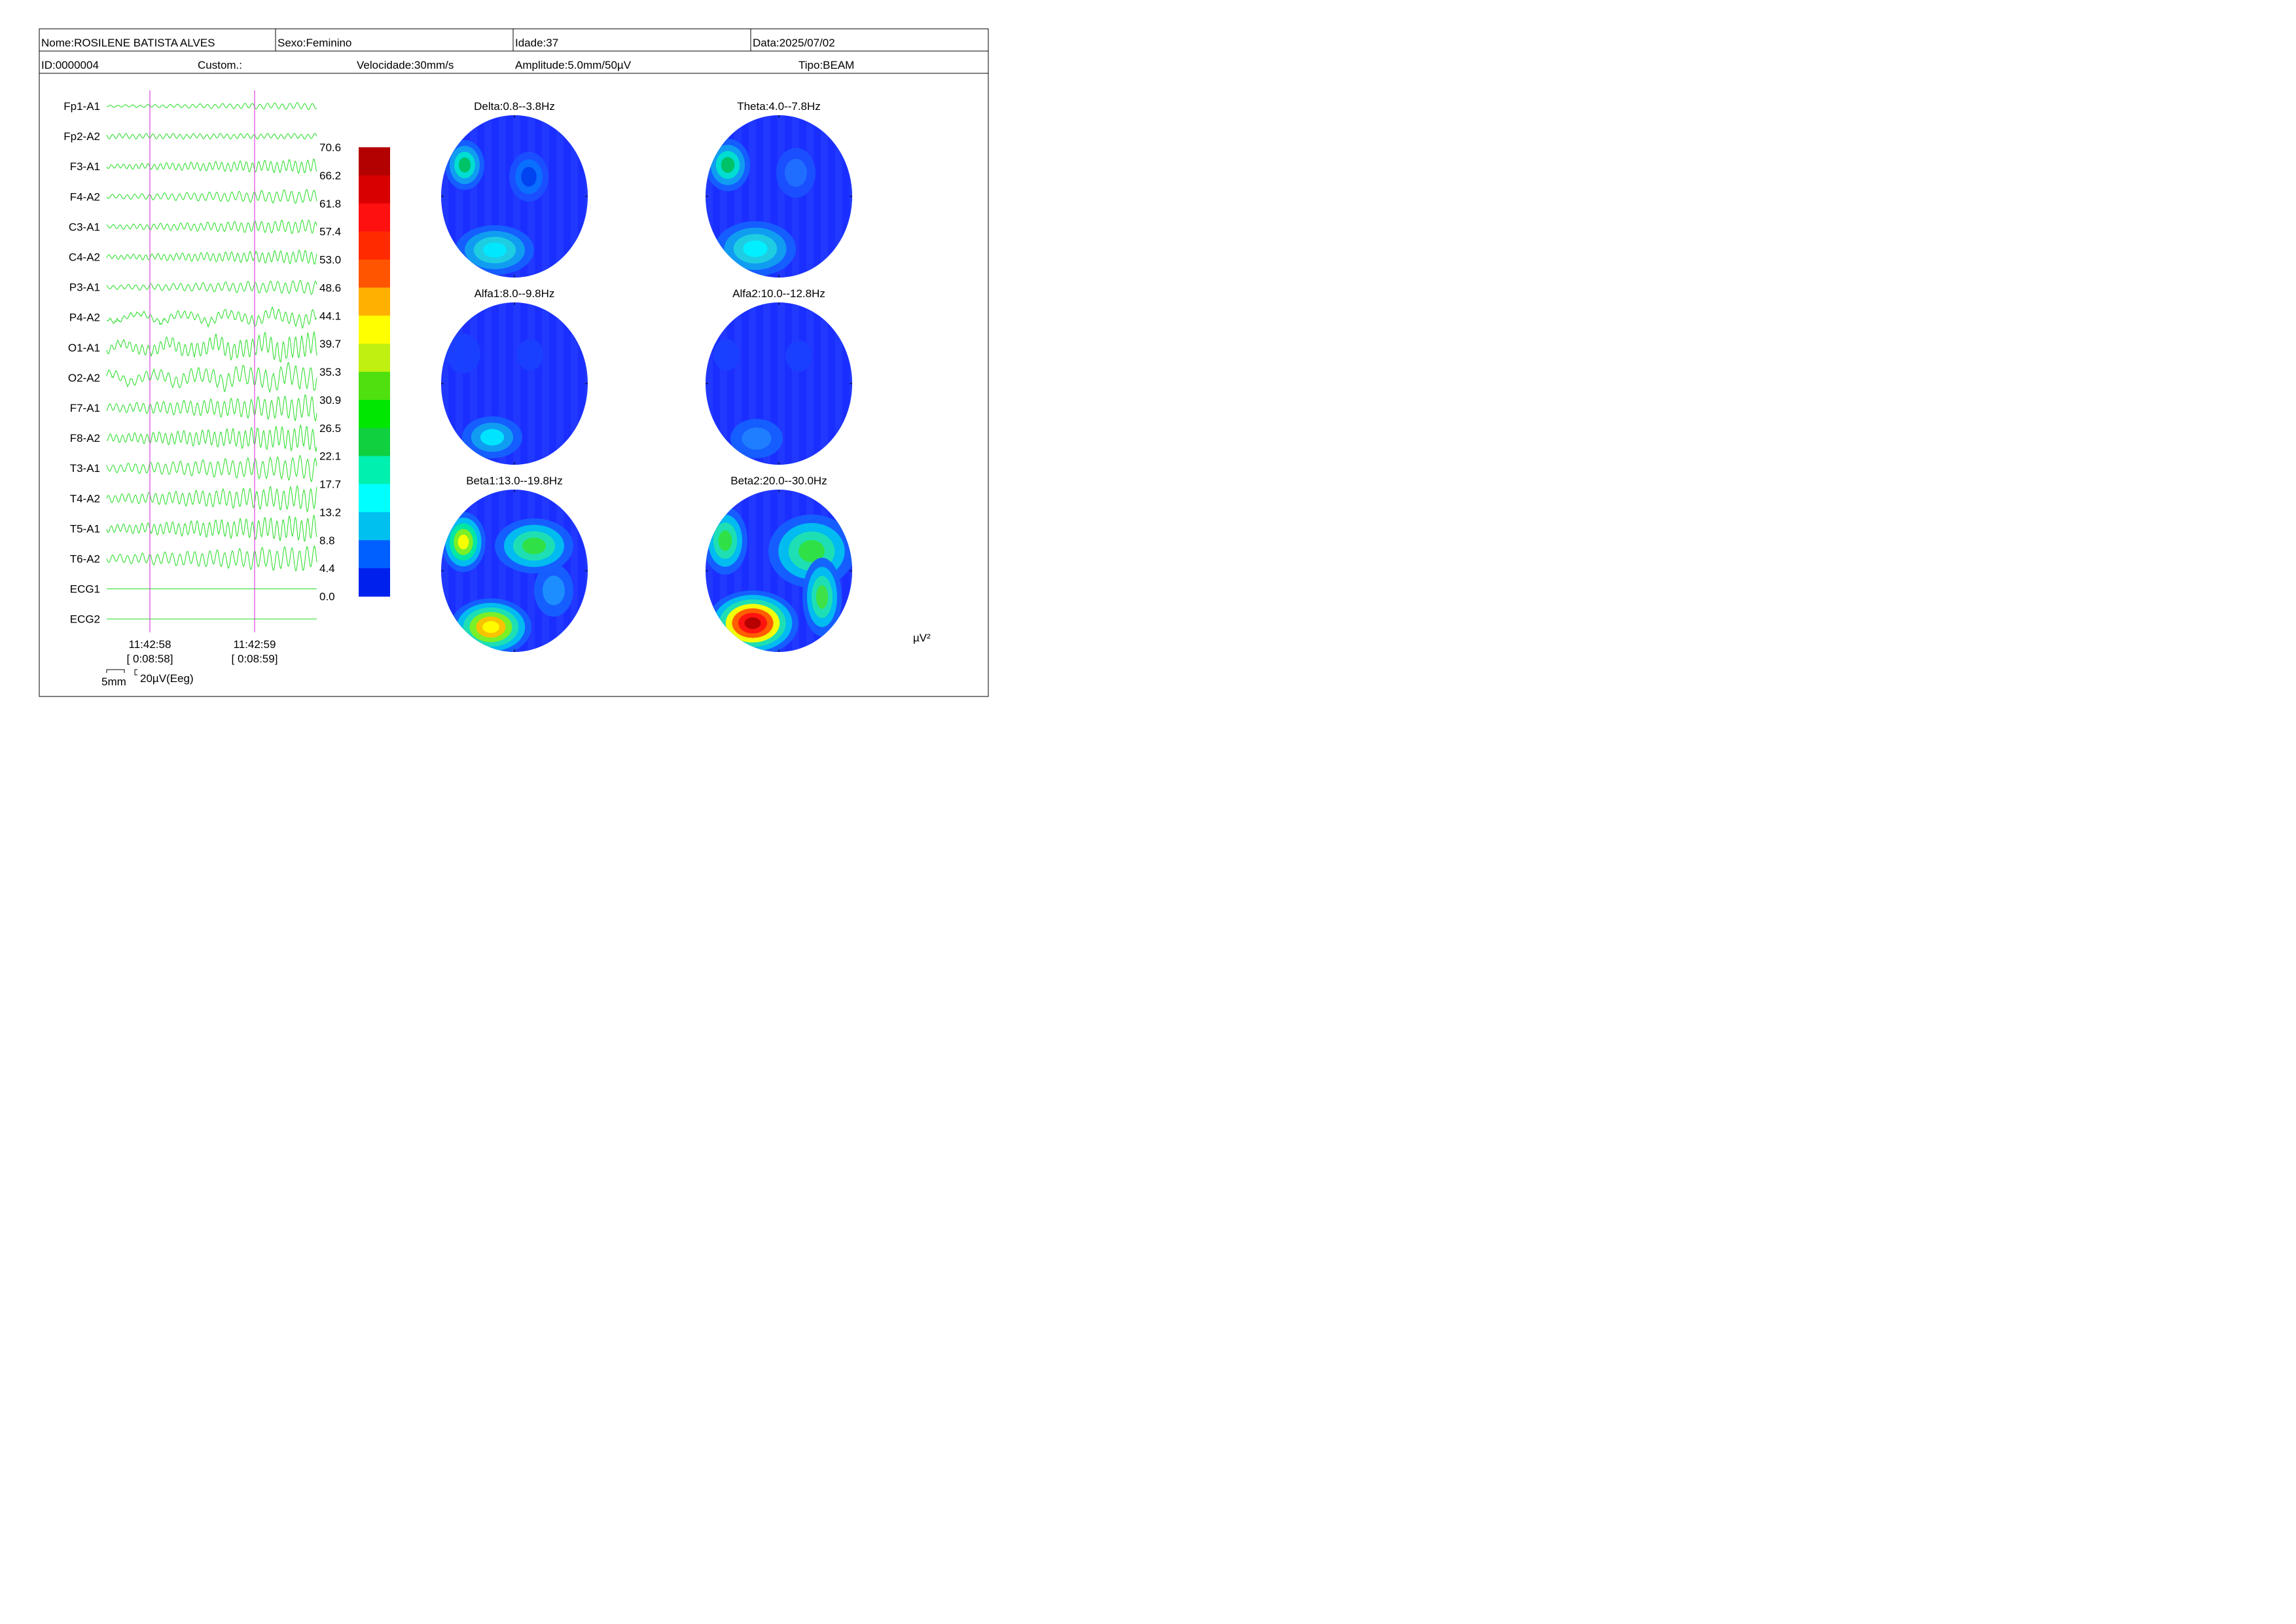 This screenshot has width=2296, height=1624. I want to click on color-scale-label: 13.2, so click(330, 512).